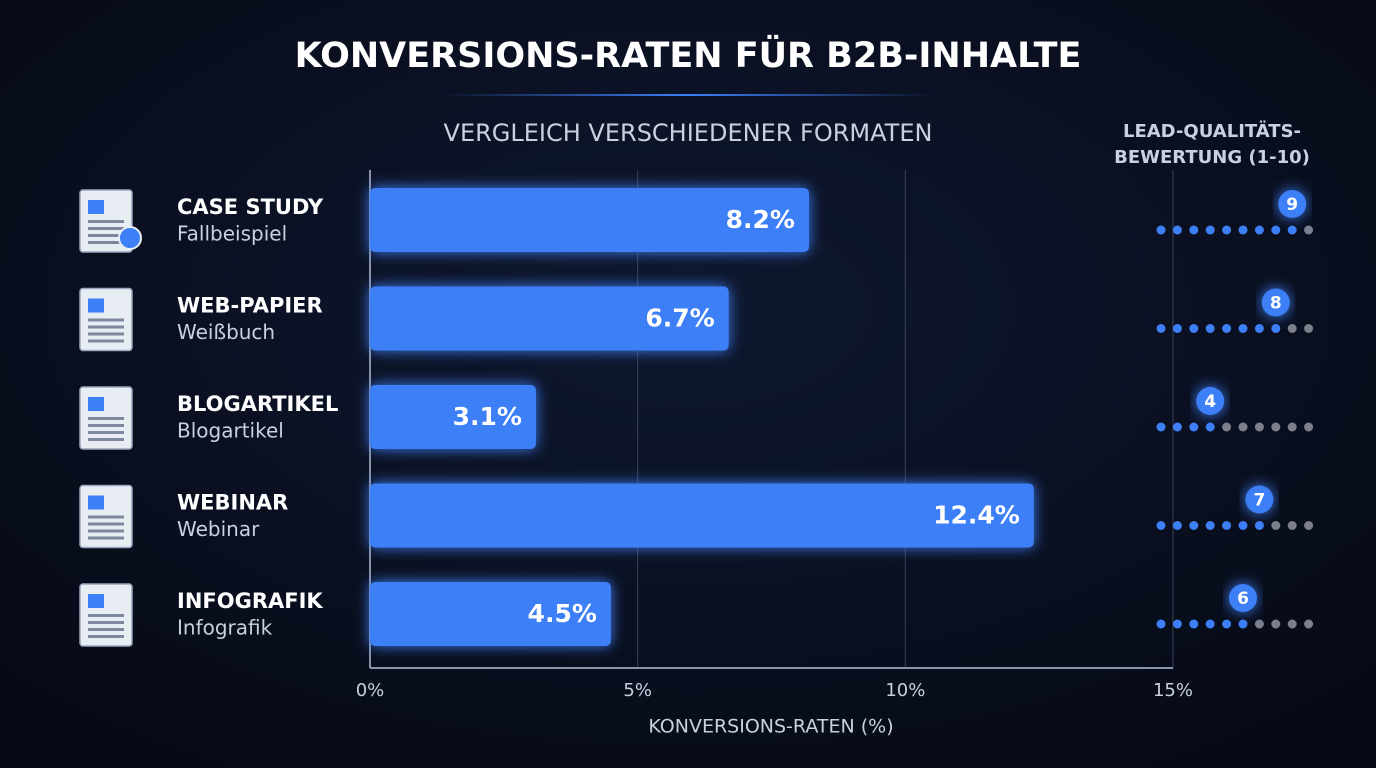  Describe the element at coordinates (218, 529) in the screenshot. I see `category-sublabel: Webinar` at that location.